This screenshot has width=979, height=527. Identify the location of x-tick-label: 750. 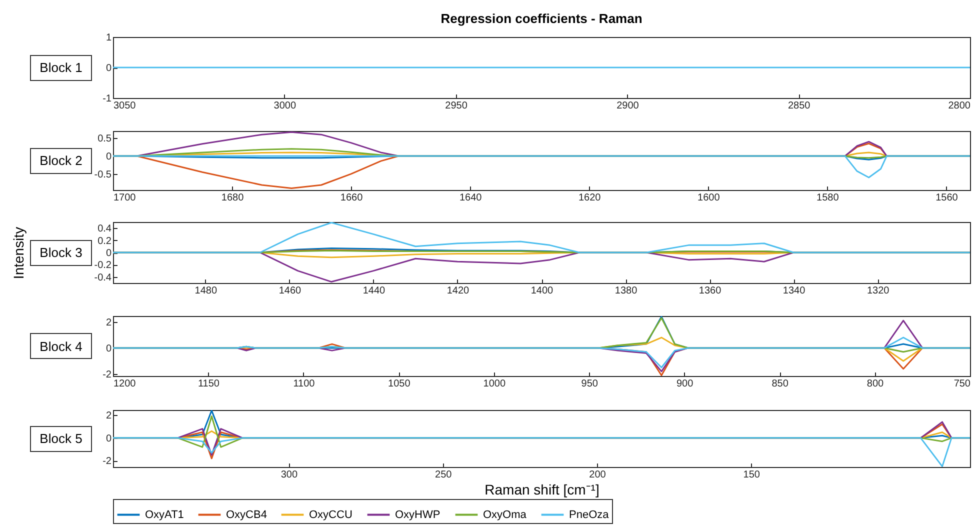
(962, 384).